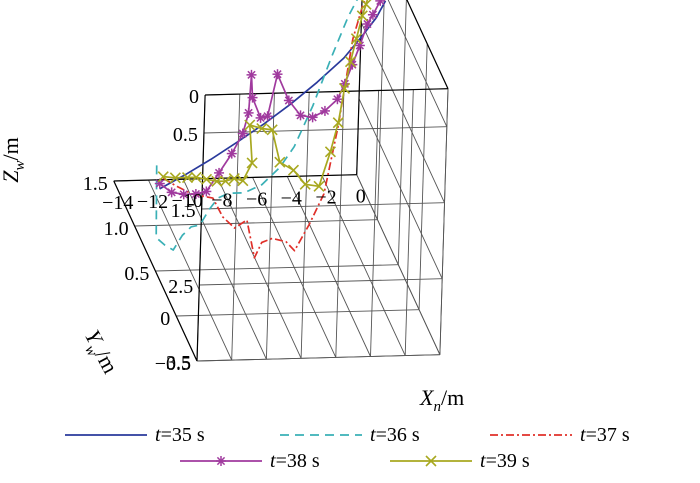 This screenshot has width=700, height=483. What do you see at coordinates (298, 461) in the screenshot?
I see `legend-label-rest: =38 s` at bounding box center [298, 461].